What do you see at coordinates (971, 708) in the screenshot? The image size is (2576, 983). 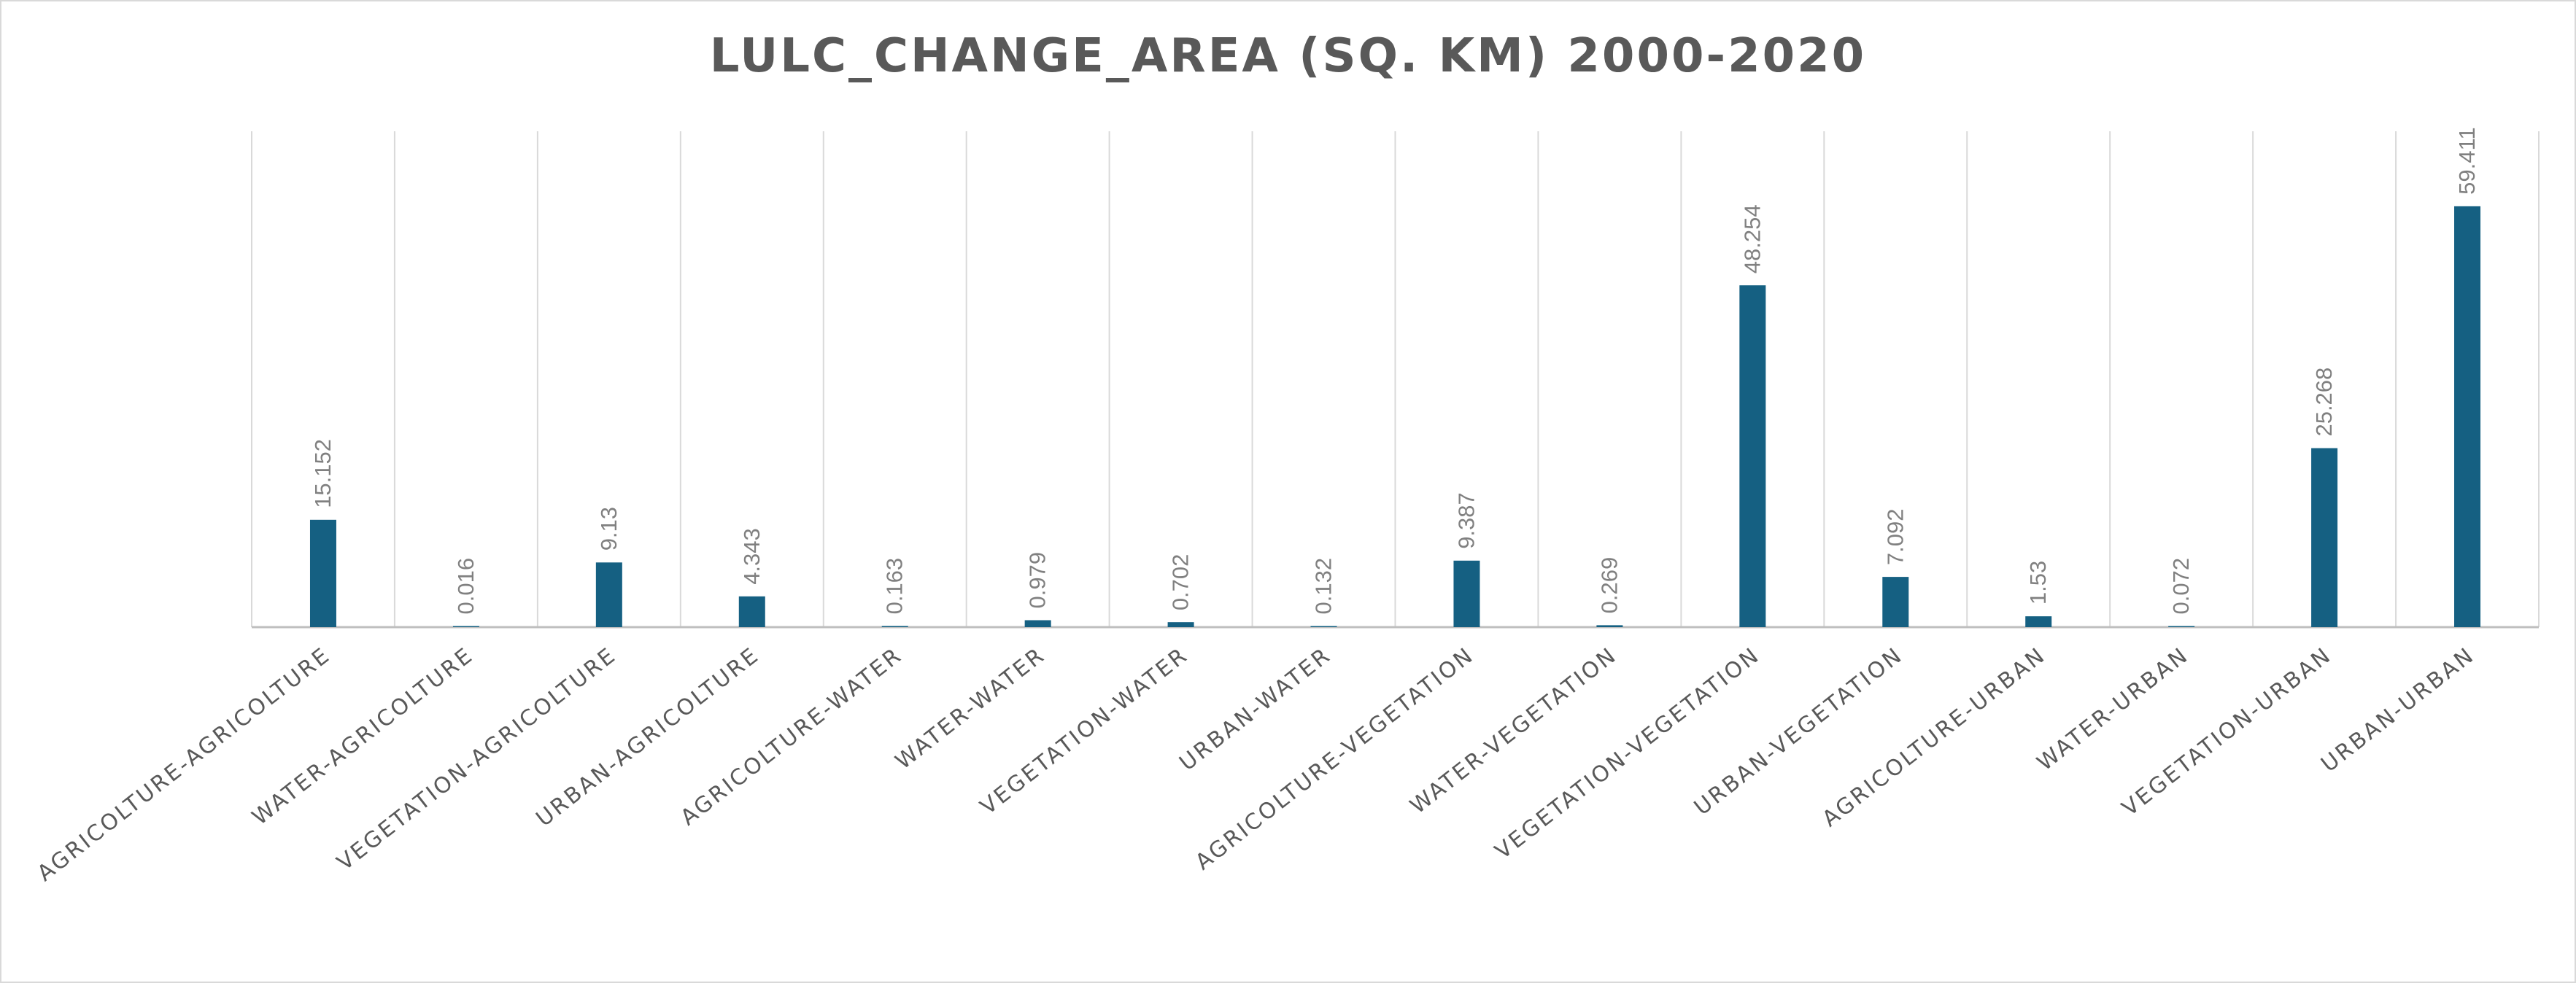 I see `category-tick-label: WATER-WATER` at bounding box center [971, 708].